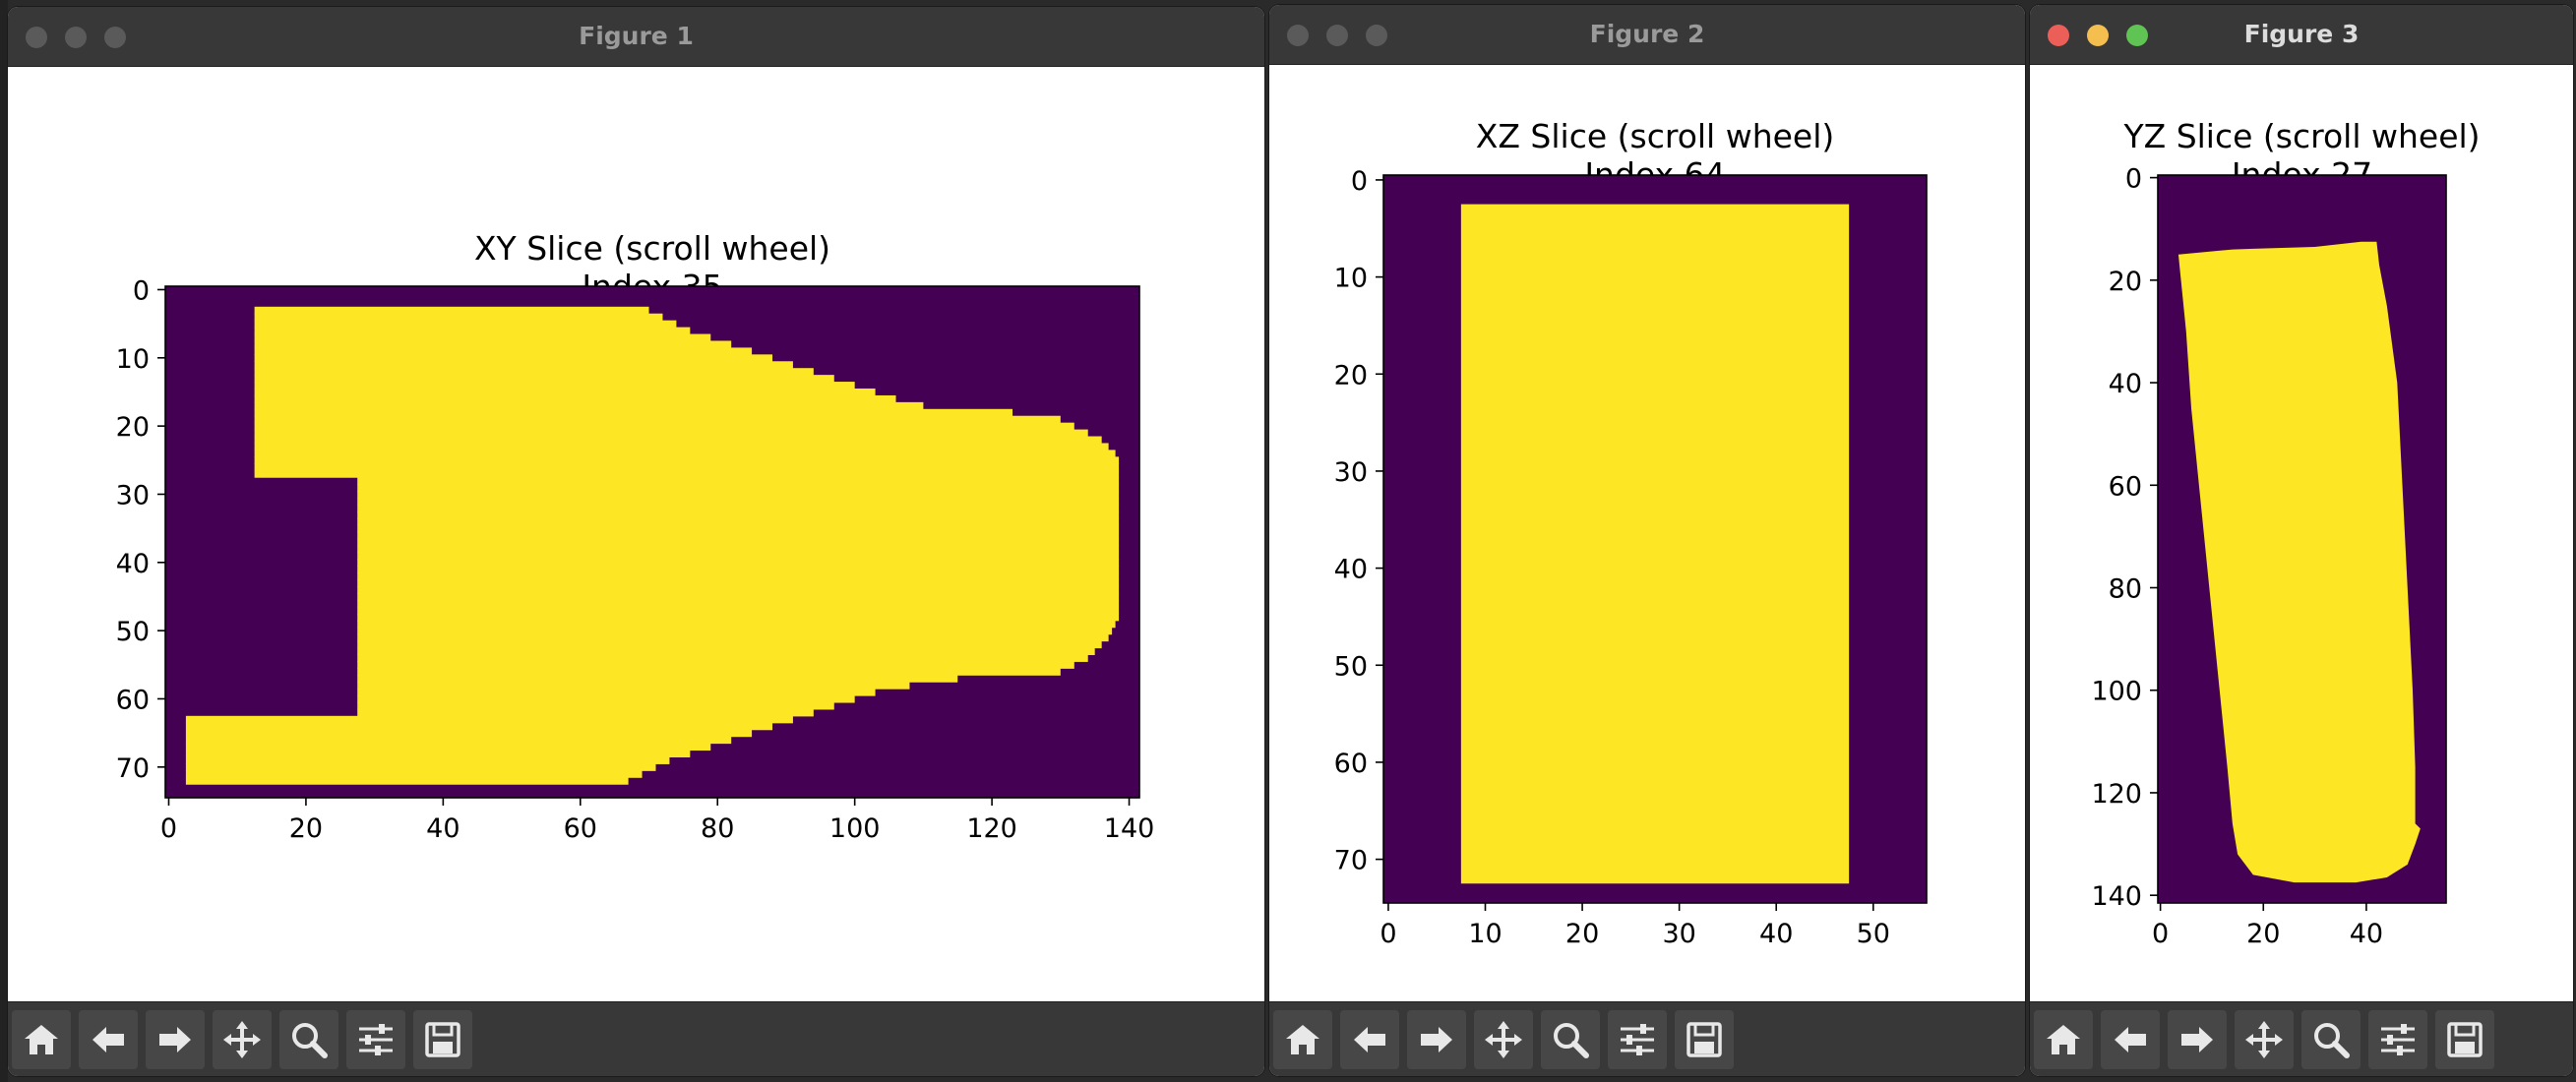 This screenshot has height=1082, width=2576. Describe the element at coordinates (1656, 136) in the screenshot. I see `axes-title-line-1: XZ Slice (scroll wheel)` at that location.